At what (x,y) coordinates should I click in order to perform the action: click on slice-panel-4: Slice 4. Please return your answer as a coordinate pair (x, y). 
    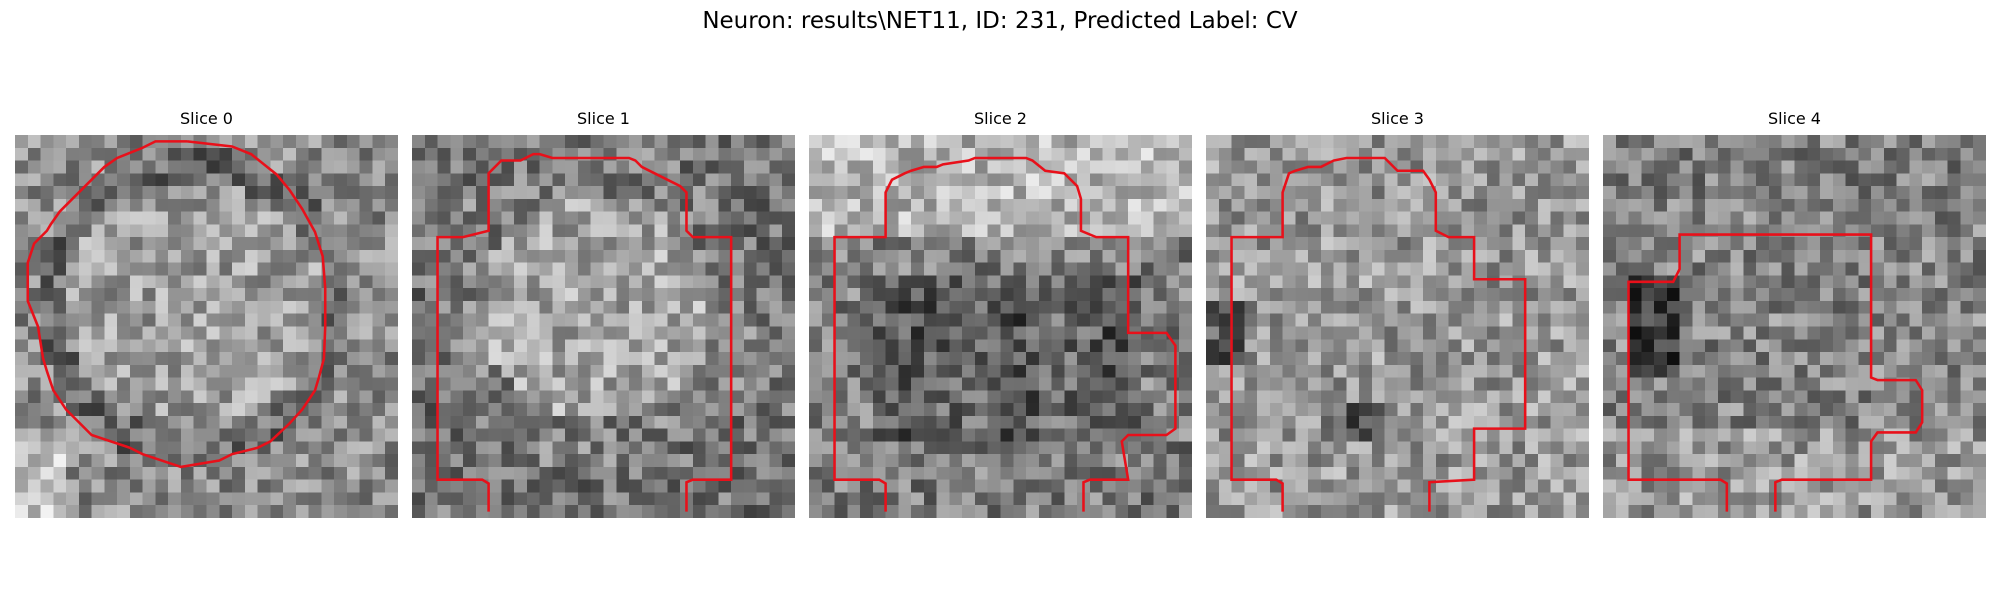
    Looking at the image, I should click on (1794, 313).